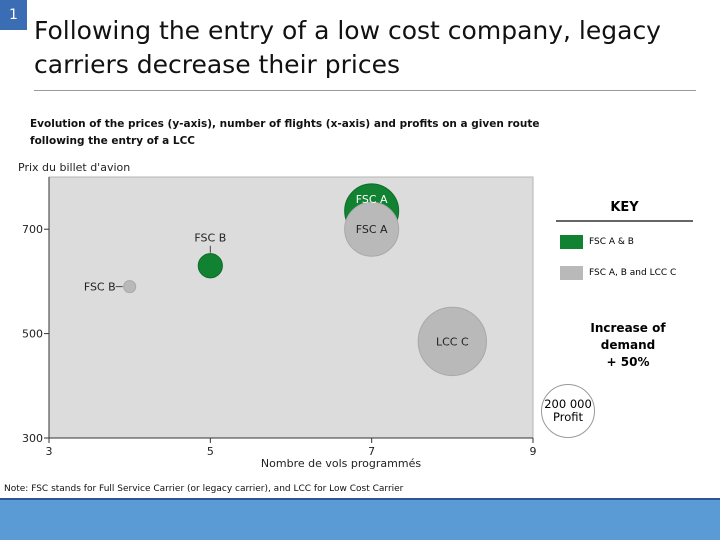 Image resolution: width=720 pixels, height=540 pixels. I want to click on slide-number: 1, so click(13, 15).